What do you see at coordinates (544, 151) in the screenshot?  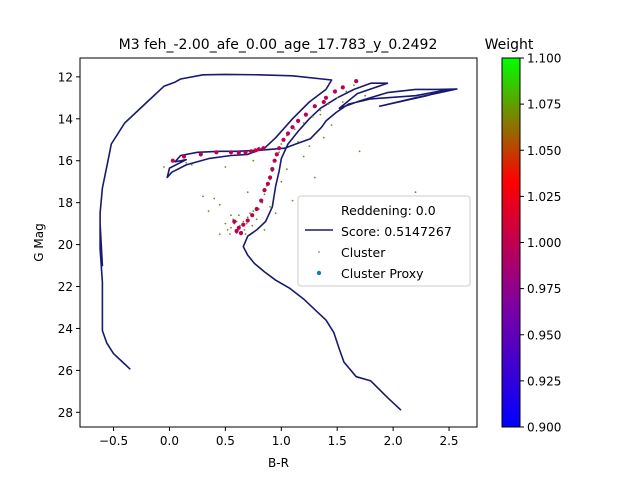 I see `colorbar-tick-label: 1.050` at bounding box center [544, 151].